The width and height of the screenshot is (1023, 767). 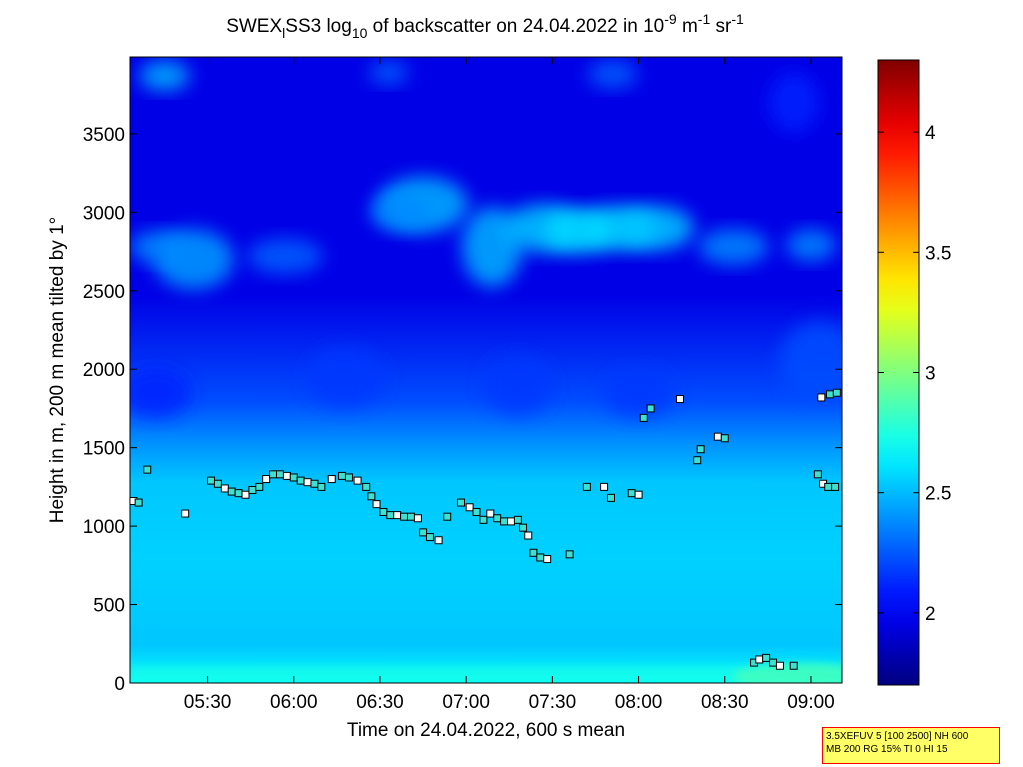 I want to click on x-tick-label: 08:00, so click(x=639, y=702).